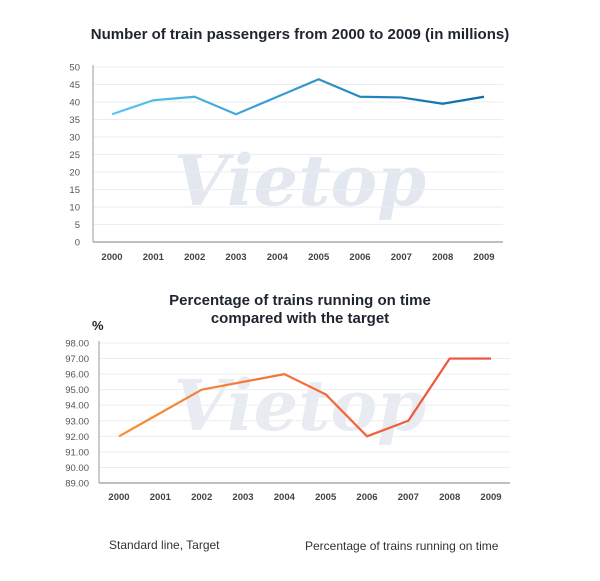 Image resolution: width=600 pixels, height=581 pixels. I want to click on y-tick-label: 91.00, so click(77, 452).